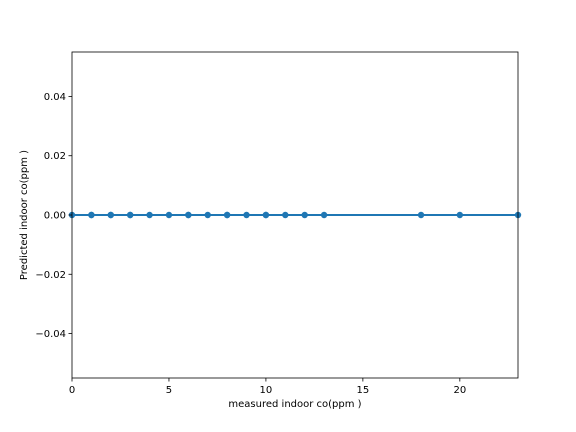  I want to click on x-tick-label: 0, so click(72, 390).